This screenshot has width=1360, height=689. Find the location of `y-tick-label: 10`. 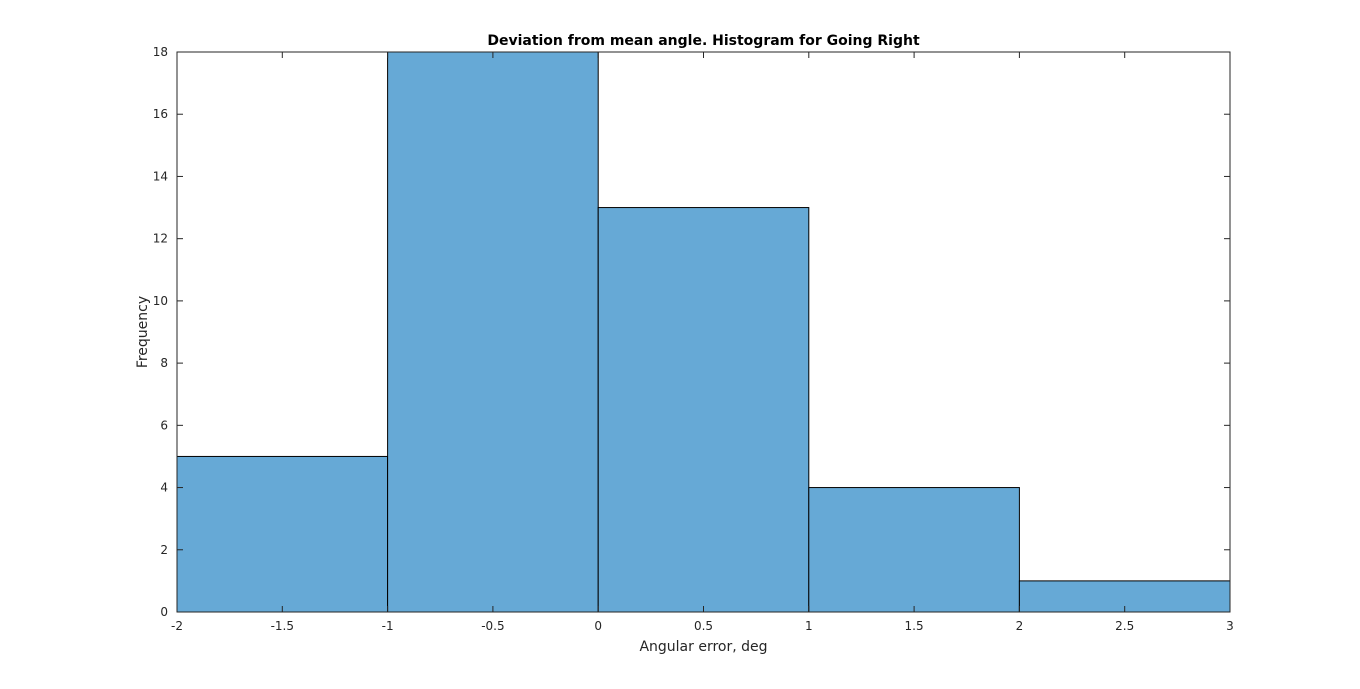

y-tick-label: 10 is located at coordinates (160, 301).